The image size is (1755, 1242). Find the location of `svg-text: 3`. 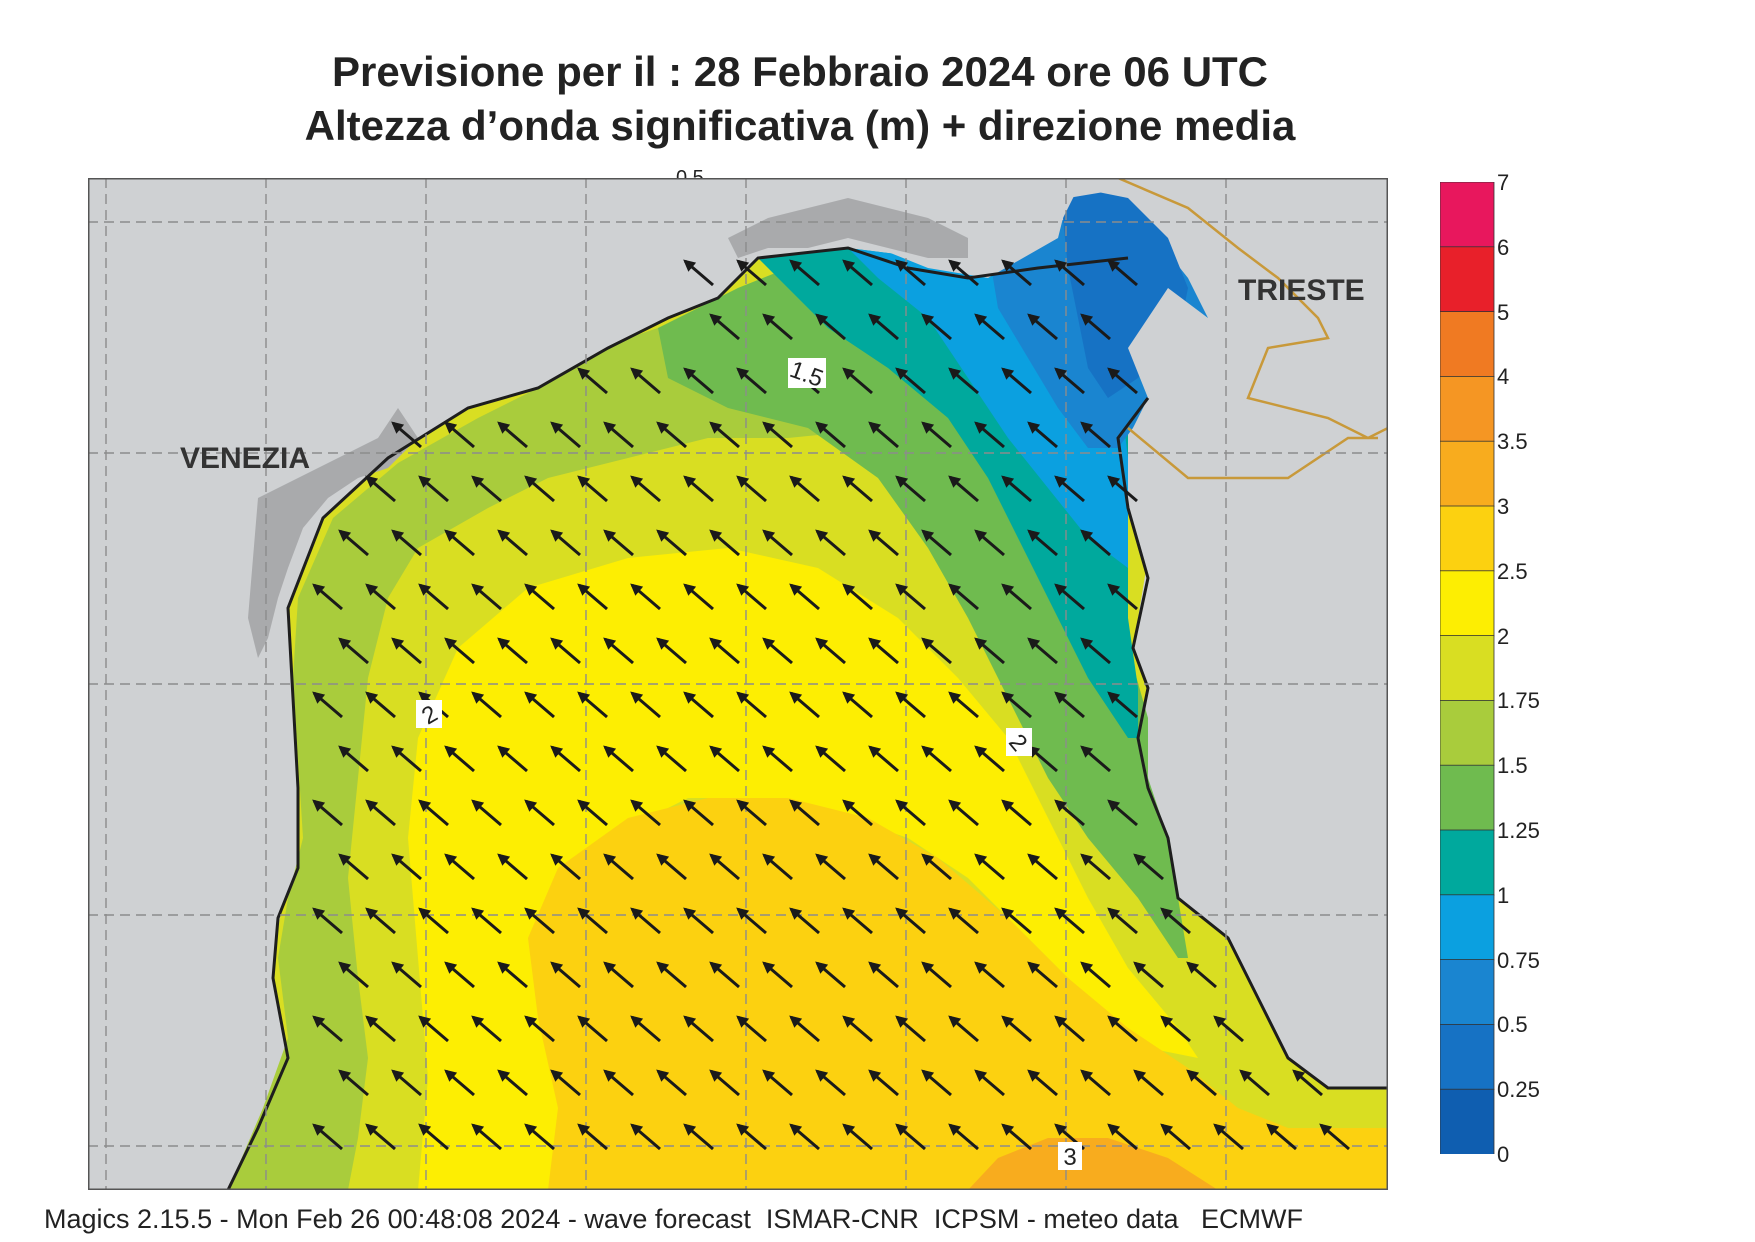

svg-text: 3 is located at coordinates (1069, 1157).